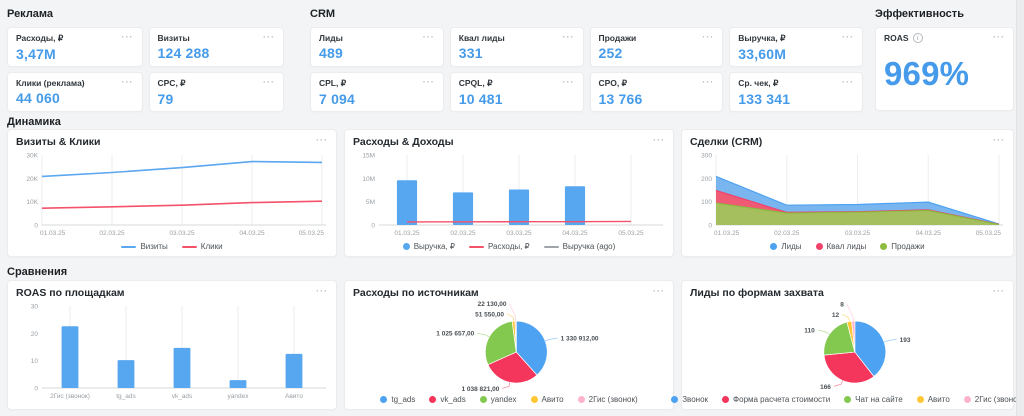 Image resolution: width=1024 pixels, height=416 pixels. I want to click on legend-label: Визиты, so click(154, 246).